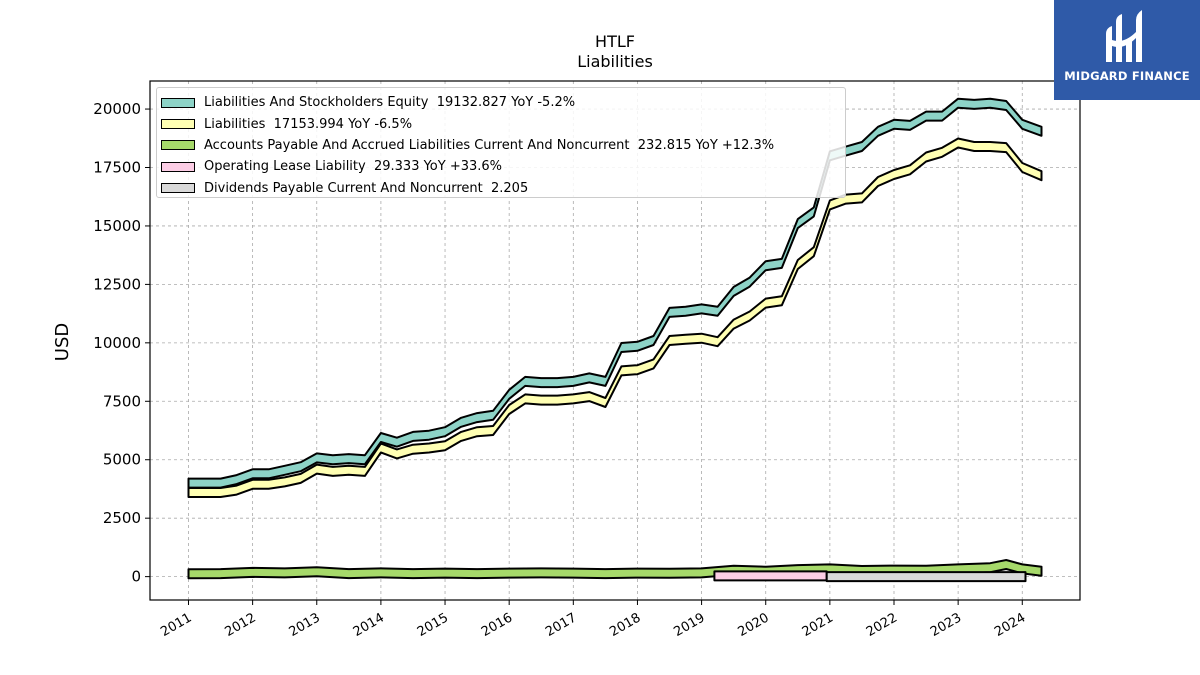 The height and width of the screenshot is (675, 1200). I want to click on y-axis-label: USD, so click(62, 342).